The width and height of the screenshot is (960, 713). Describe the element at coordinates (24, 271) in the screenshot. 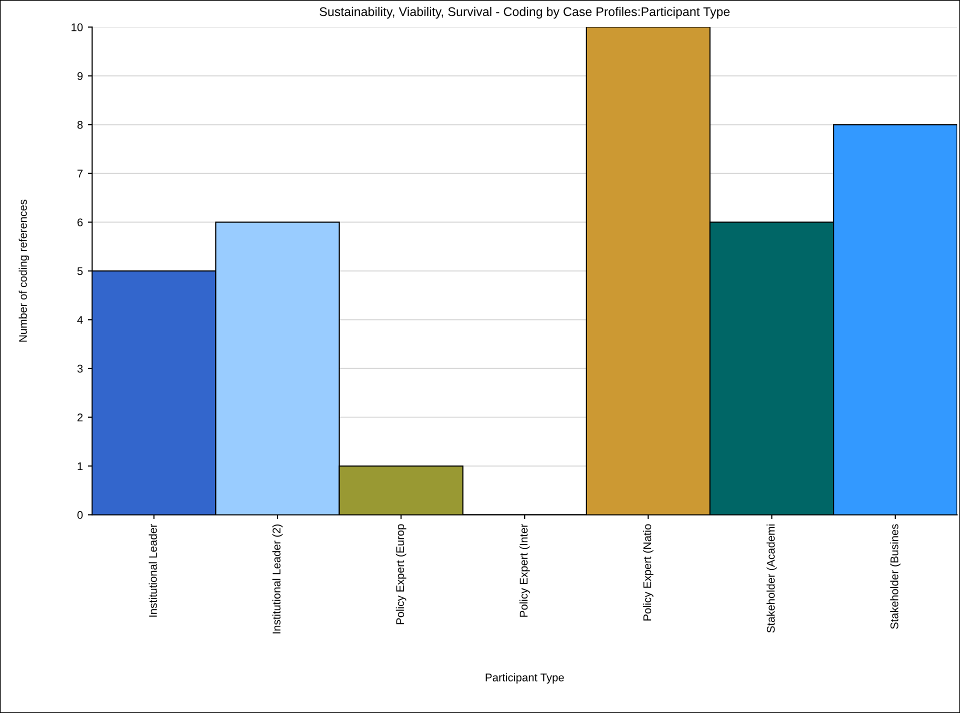

I see `y-axis-title: Number of coding references` at that location.